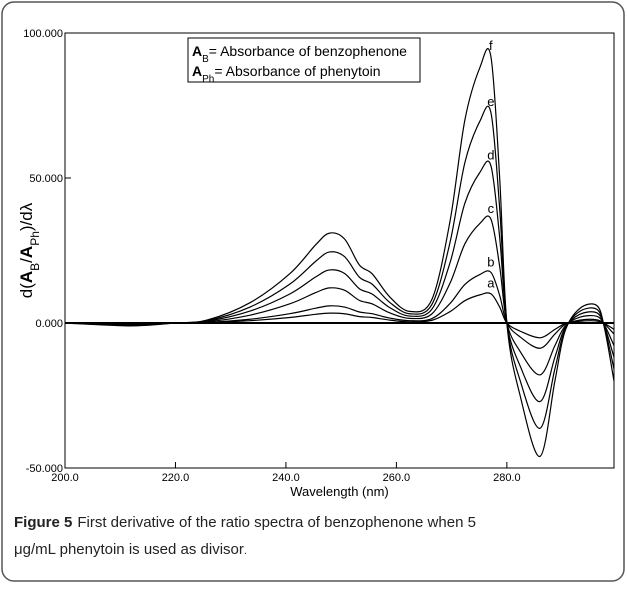 The height and width of the screenshot is (589, 627). Describe the element at coordinates (43, 34) in the screenshot. I see `y-tick-label: 100.000` at that location.